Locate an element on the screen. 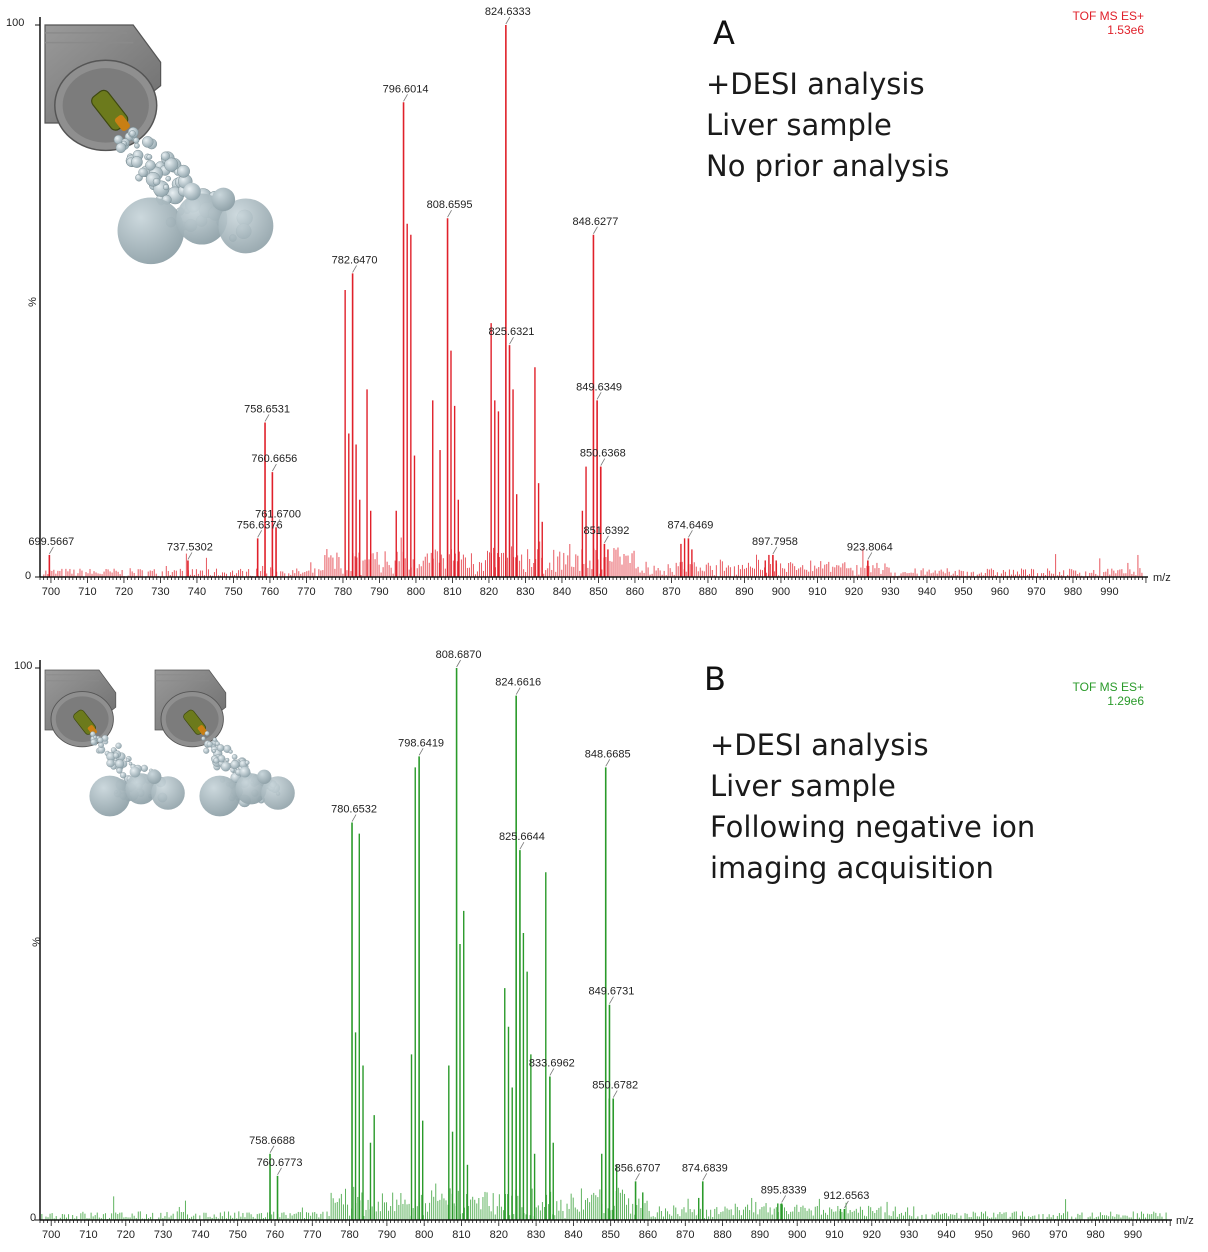 This screenshot has height=1252, width=1208. panel-a-sprayer-illustration is located at coordinates (159, 144).